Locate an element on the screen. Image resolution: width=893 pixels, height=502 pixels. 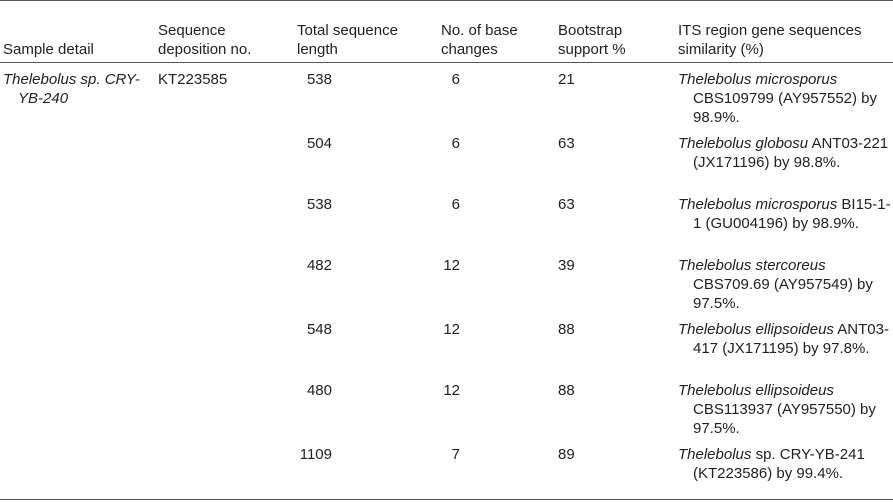
cell: 482 is located at coordinates (366, 281).